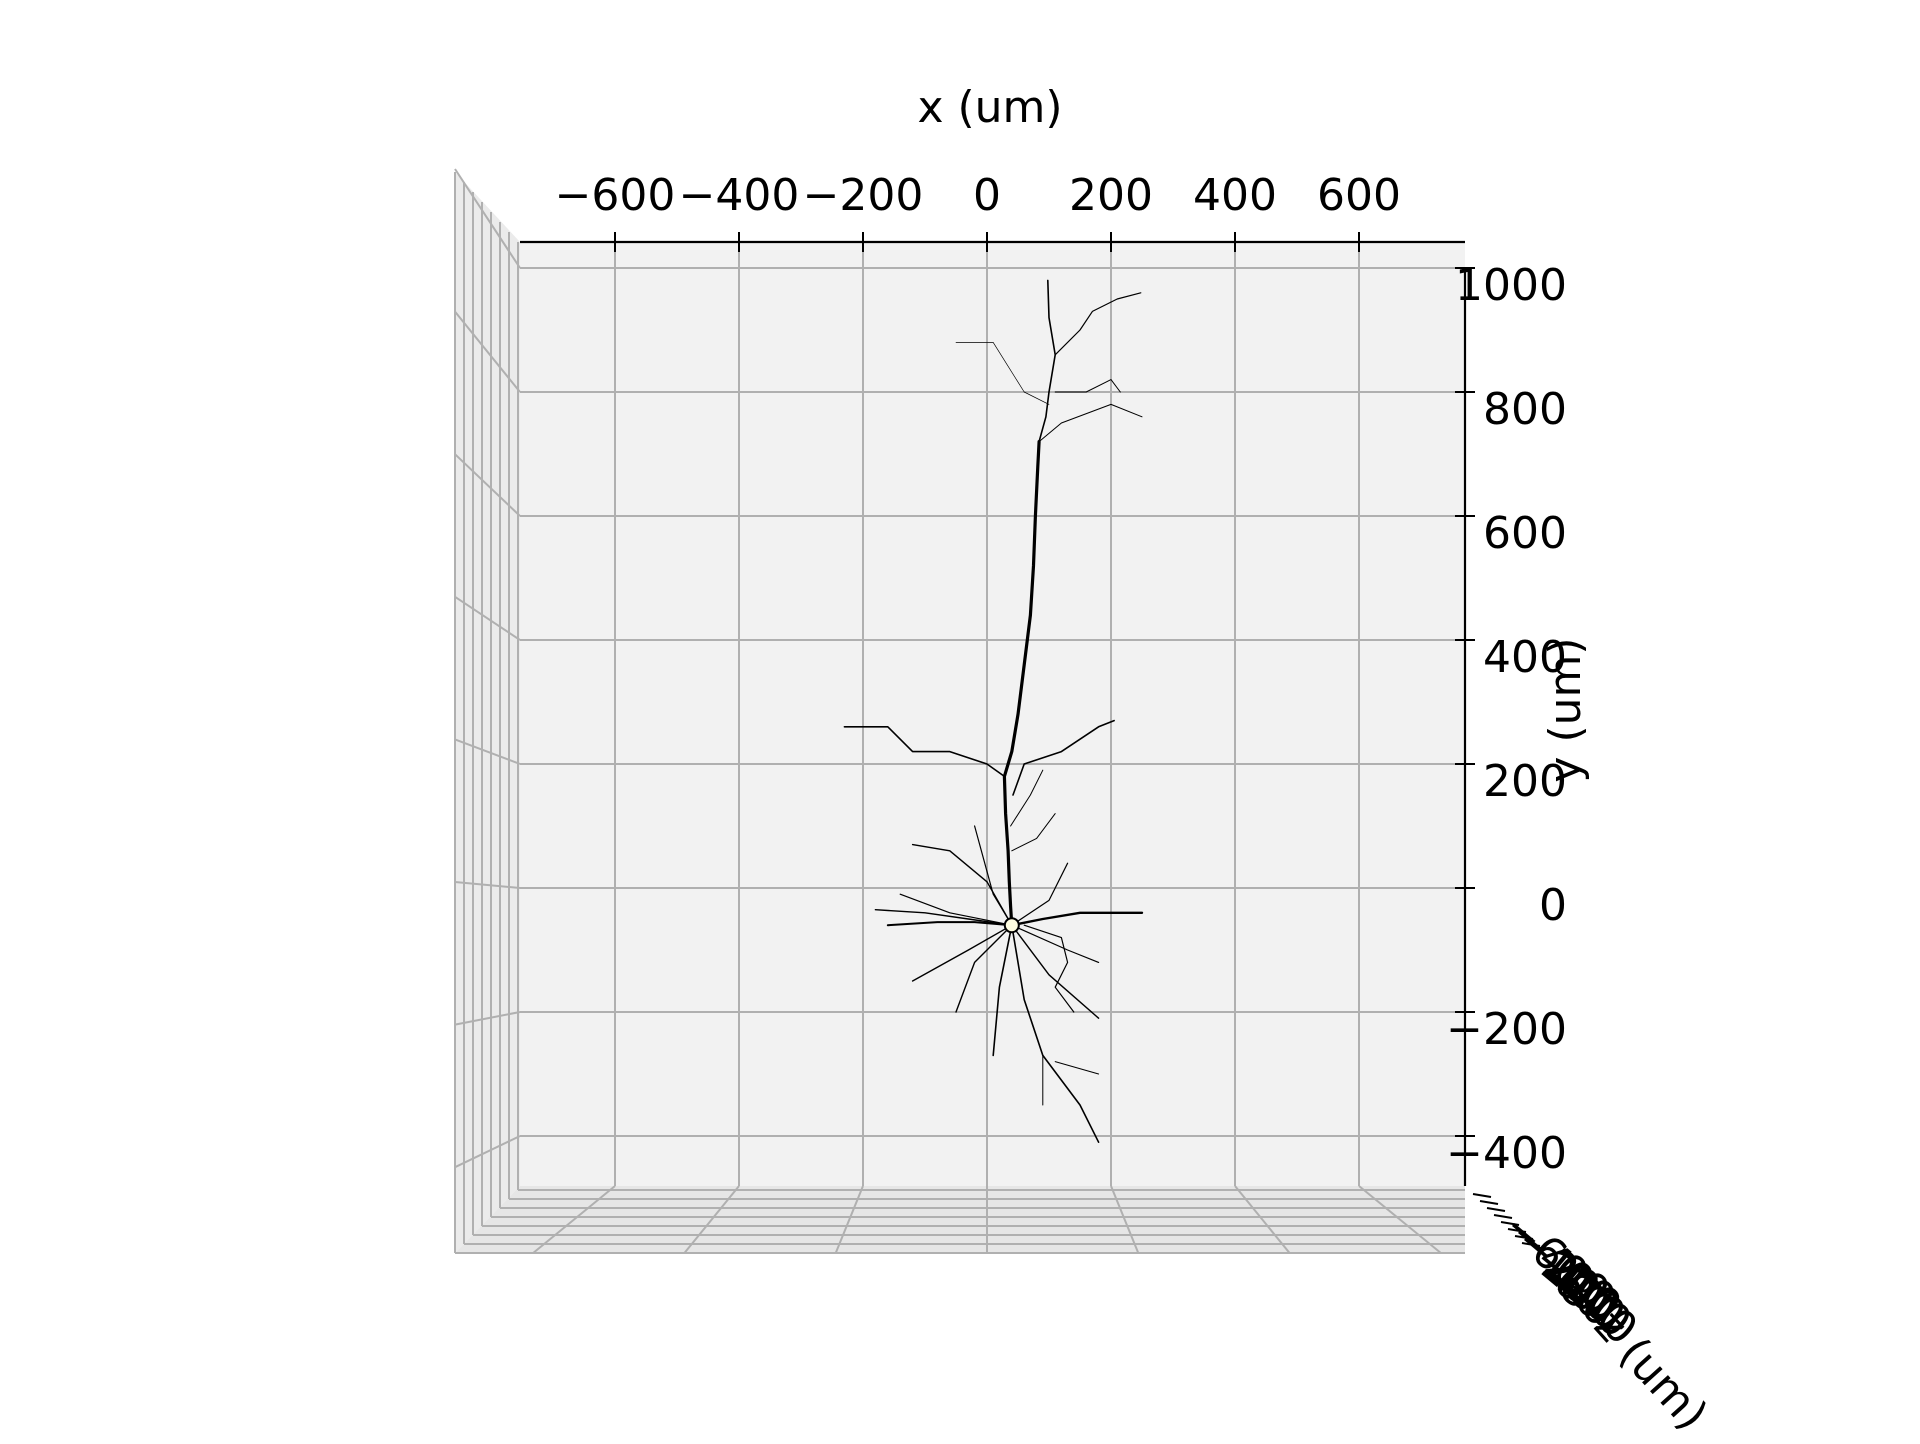 This screenshot has height=1444, width=1920. Describe the element at coordinates (1565, 709) in the screenshot. I see `y-axis-label: y (um)` at that location.